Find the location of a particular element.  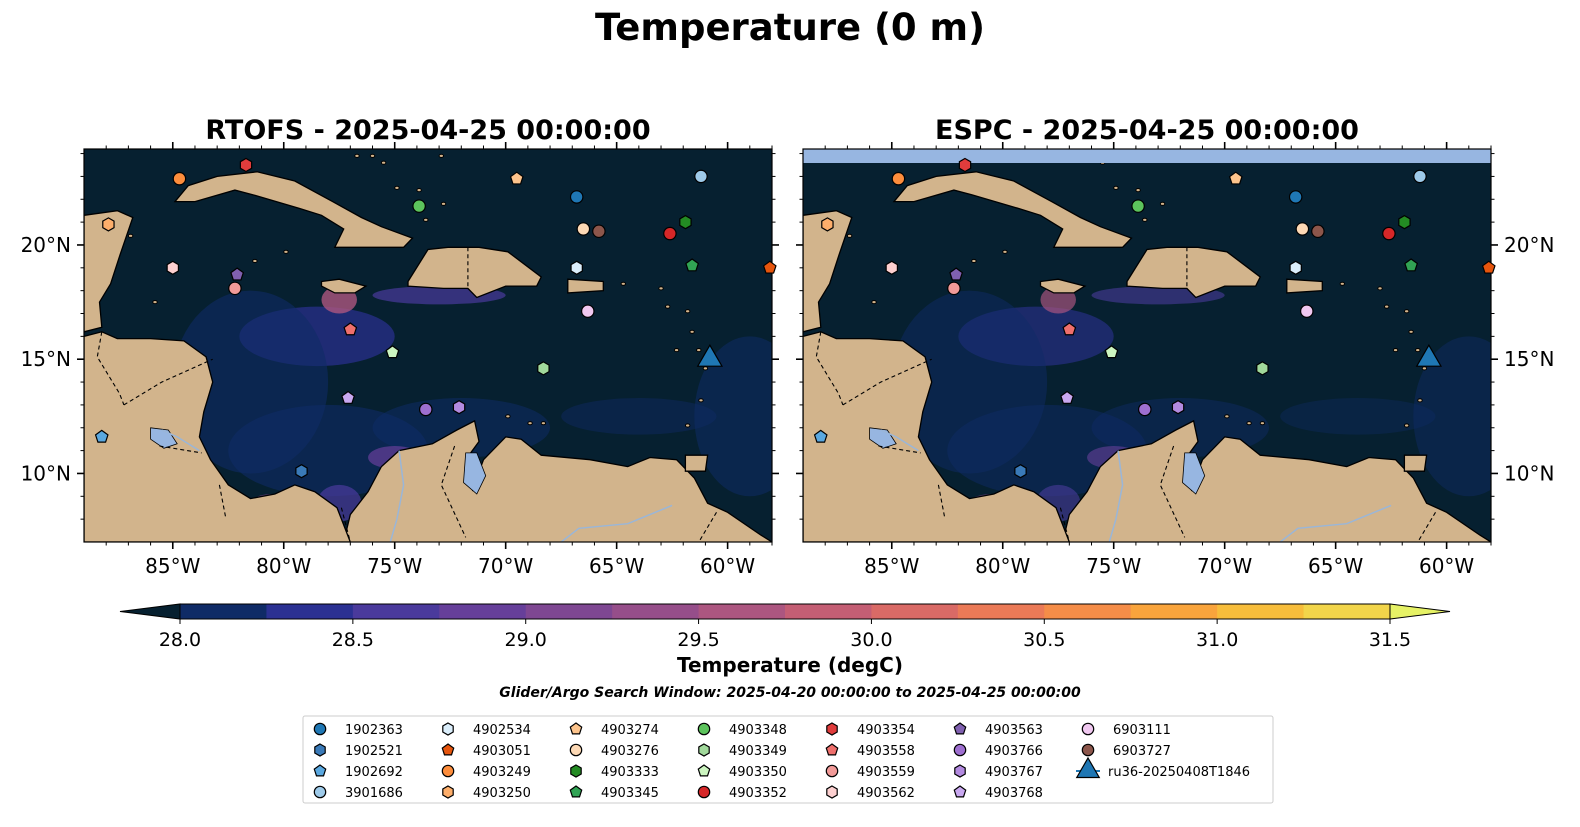

figure-title: Temperature (0 m) is located at coordinates (790, 27).